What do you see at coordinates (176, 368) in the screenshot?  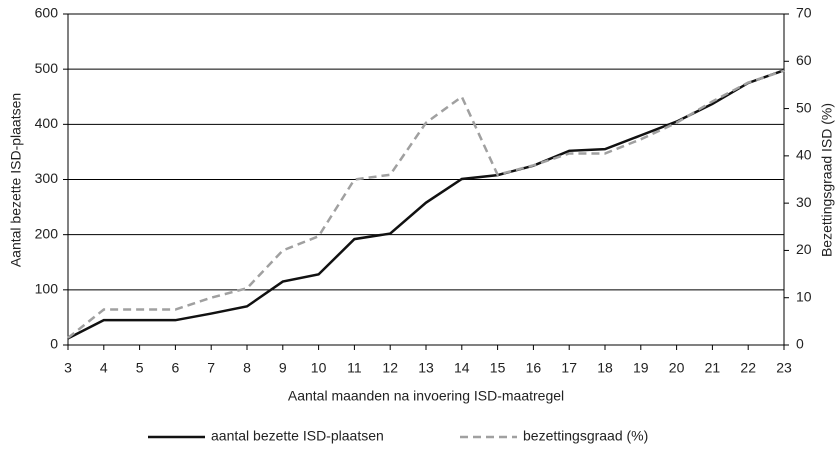 I see `x-tick-label: 6` at bounding box center [176, 368].